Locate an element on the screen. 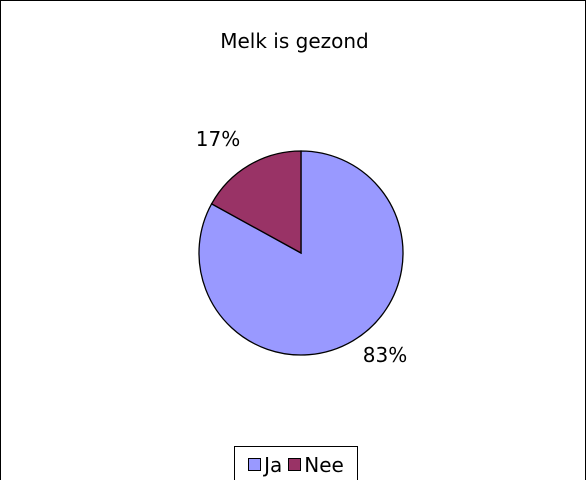  legend-item-nee: Nee is located at coordinates (316, 465).